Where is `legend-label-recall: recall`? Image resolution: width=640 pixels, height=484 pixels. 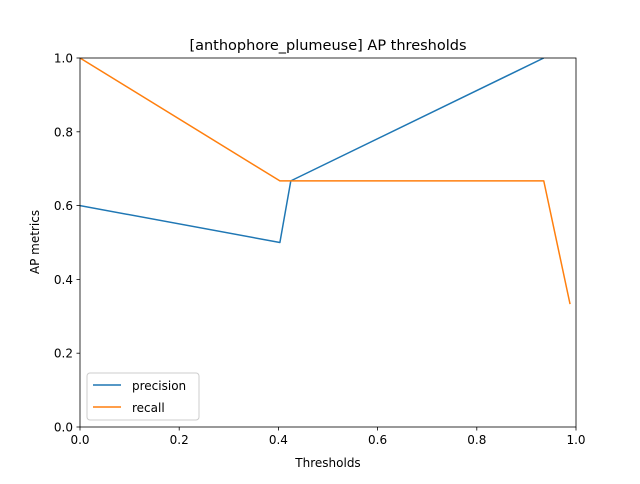
legend-label-recall: recall is located at coordinates (148, 408).